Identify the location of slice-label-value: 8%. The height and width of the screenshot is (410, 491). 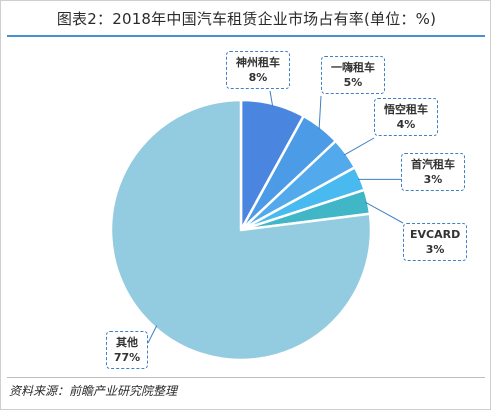
(258, 77).